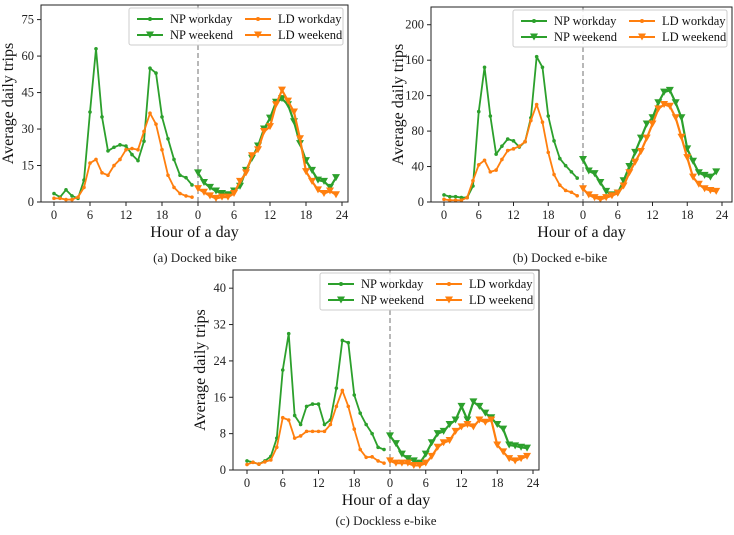 Image resolution: width=734 pixels, height=535 pixels. I want to click on series-line-ld-weekend, so click(267, 144).